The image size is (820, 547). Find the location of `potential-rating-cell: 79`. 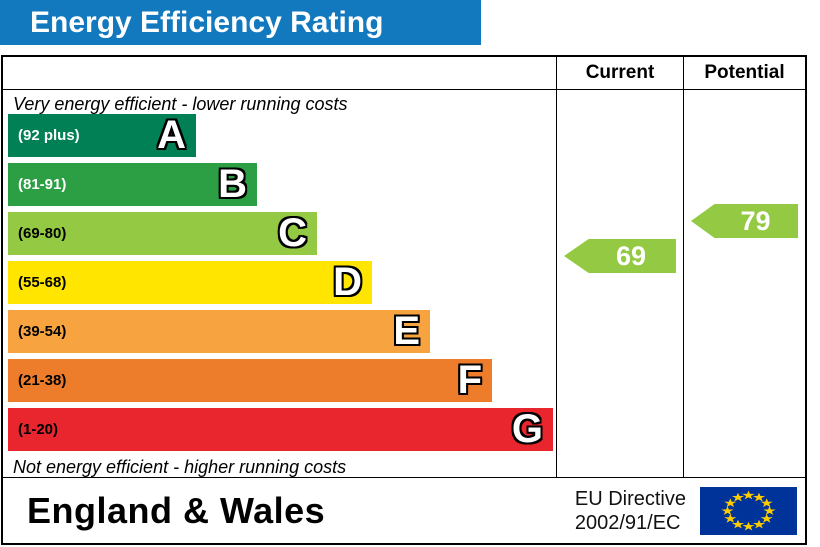

potential-rating-cell: 79 is located at coordinates (744, 283).